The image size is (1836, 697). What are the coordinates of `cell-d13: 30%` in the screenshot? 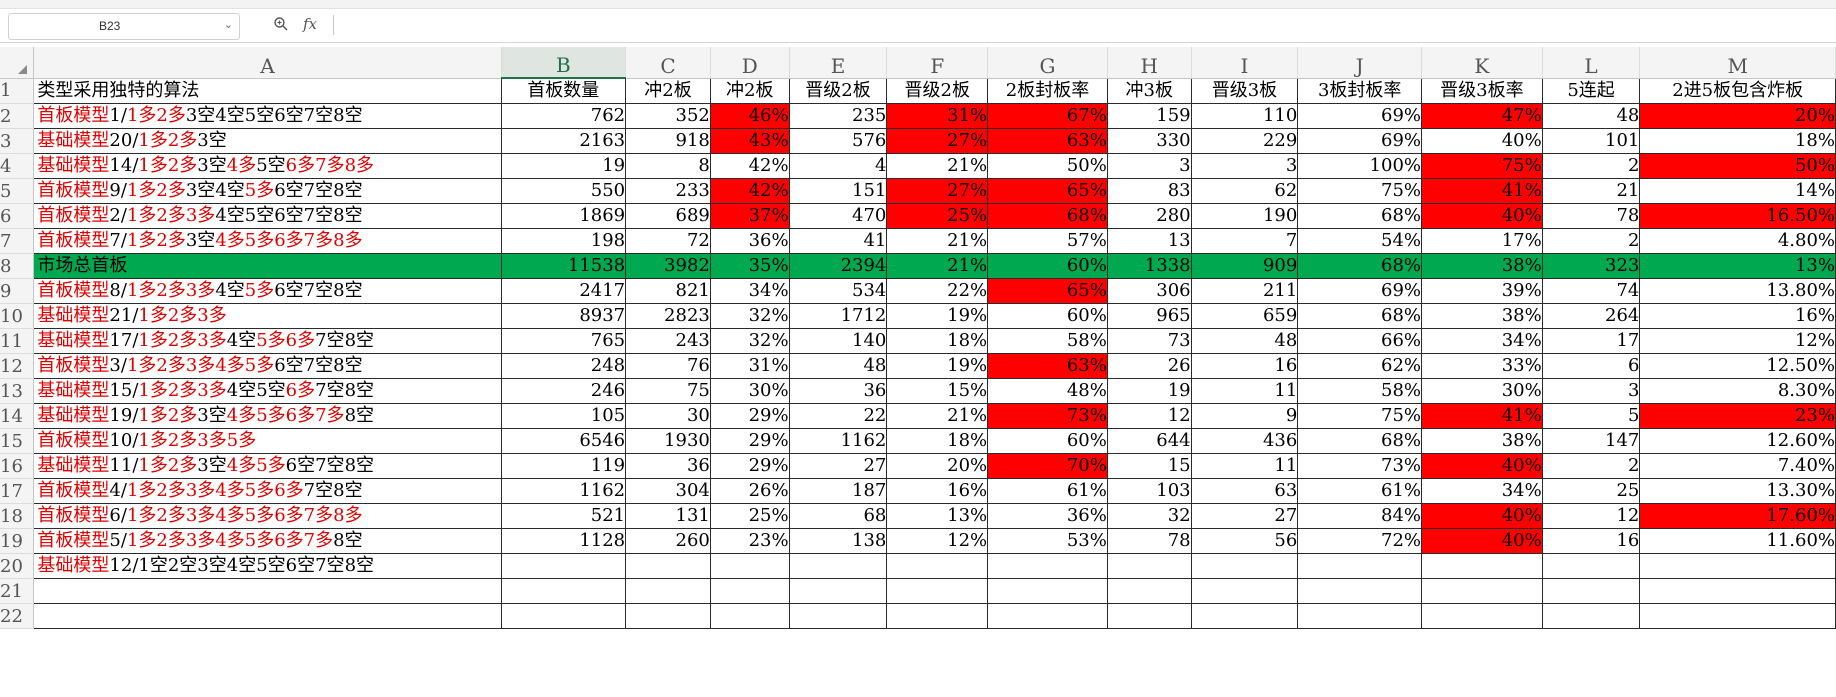 It's located at (749, 391).